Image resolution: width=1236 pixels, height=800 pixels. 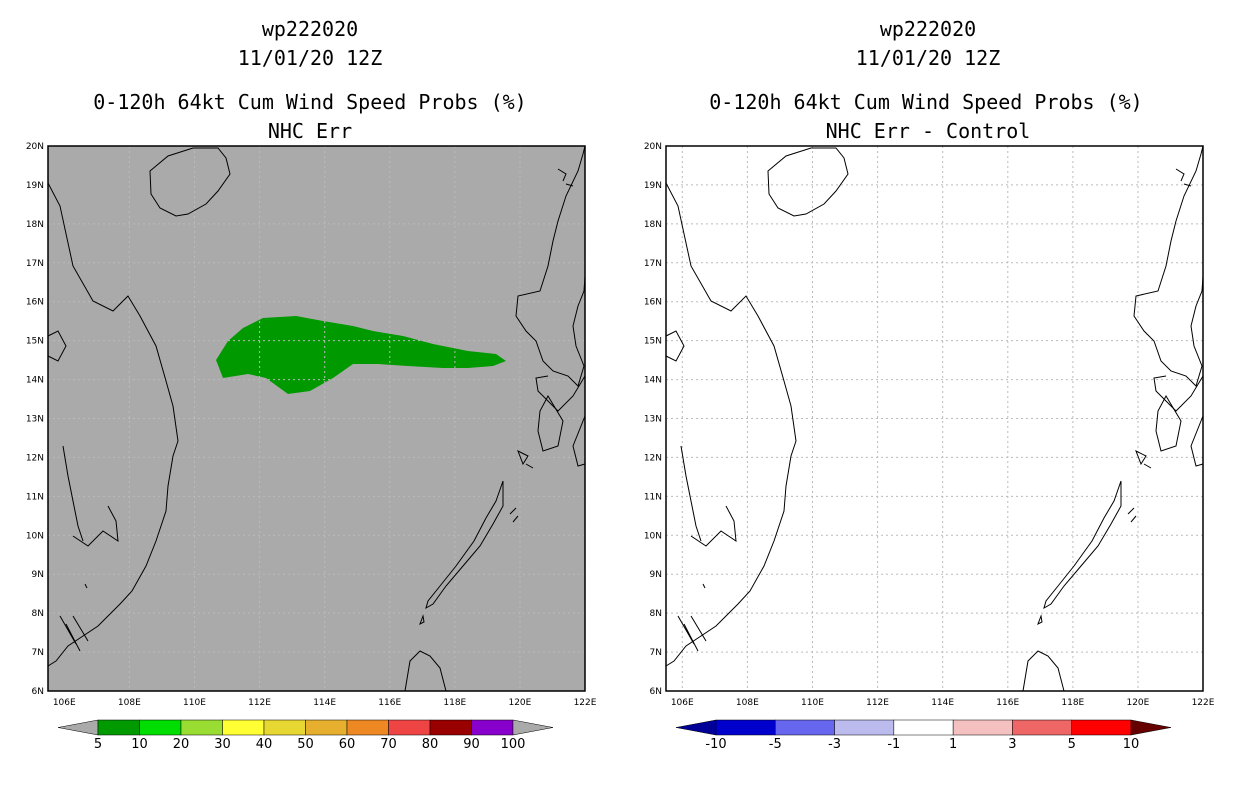 What do you see at coordinates (682, 703) in the screenshot?
I see `right-lon-label: 106E` at bounding box center [682, 703].